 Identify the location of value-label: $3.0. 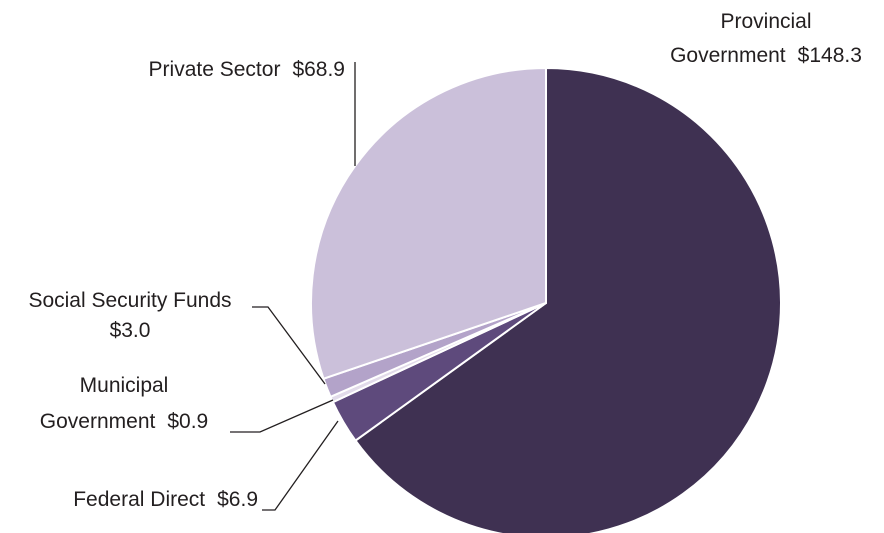
(130, 330).